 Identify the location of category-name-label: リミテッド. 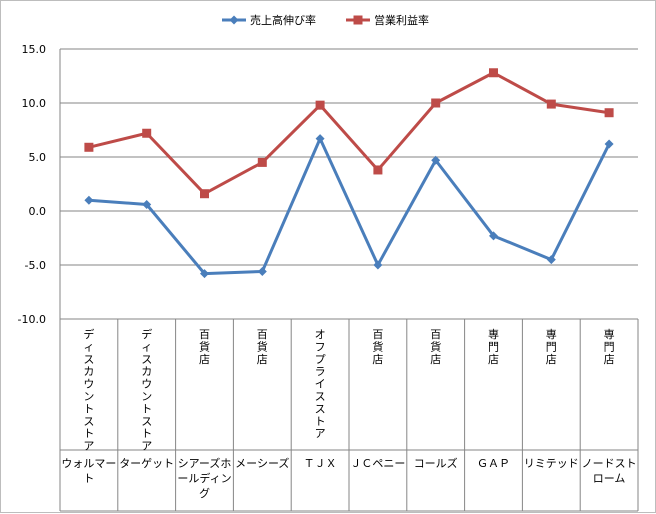
(551, 463).